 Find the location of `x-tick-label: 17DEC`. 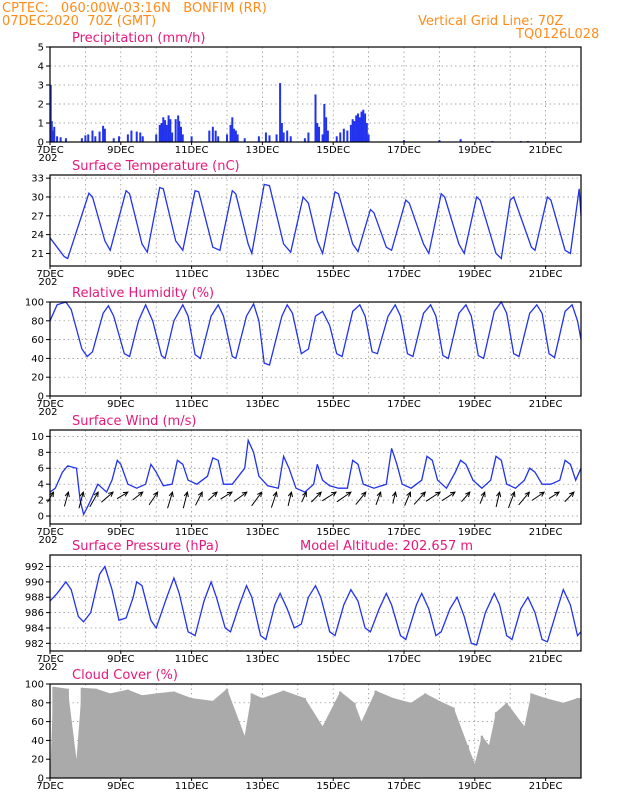

x-tick-label: 17DEC is located at coordinates (404, 274).